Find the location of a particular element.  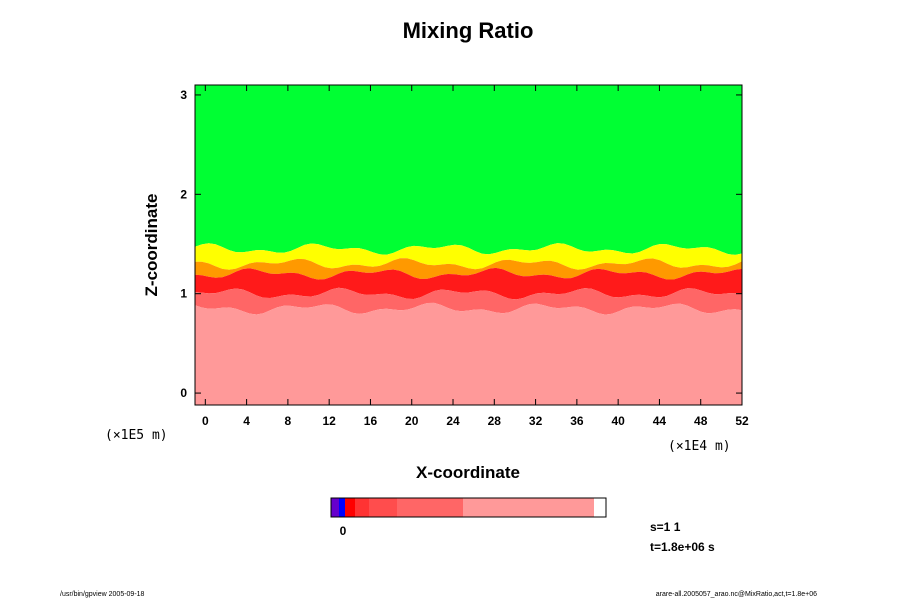

x-tick-label: 52 is located at coordinates (742, 421).